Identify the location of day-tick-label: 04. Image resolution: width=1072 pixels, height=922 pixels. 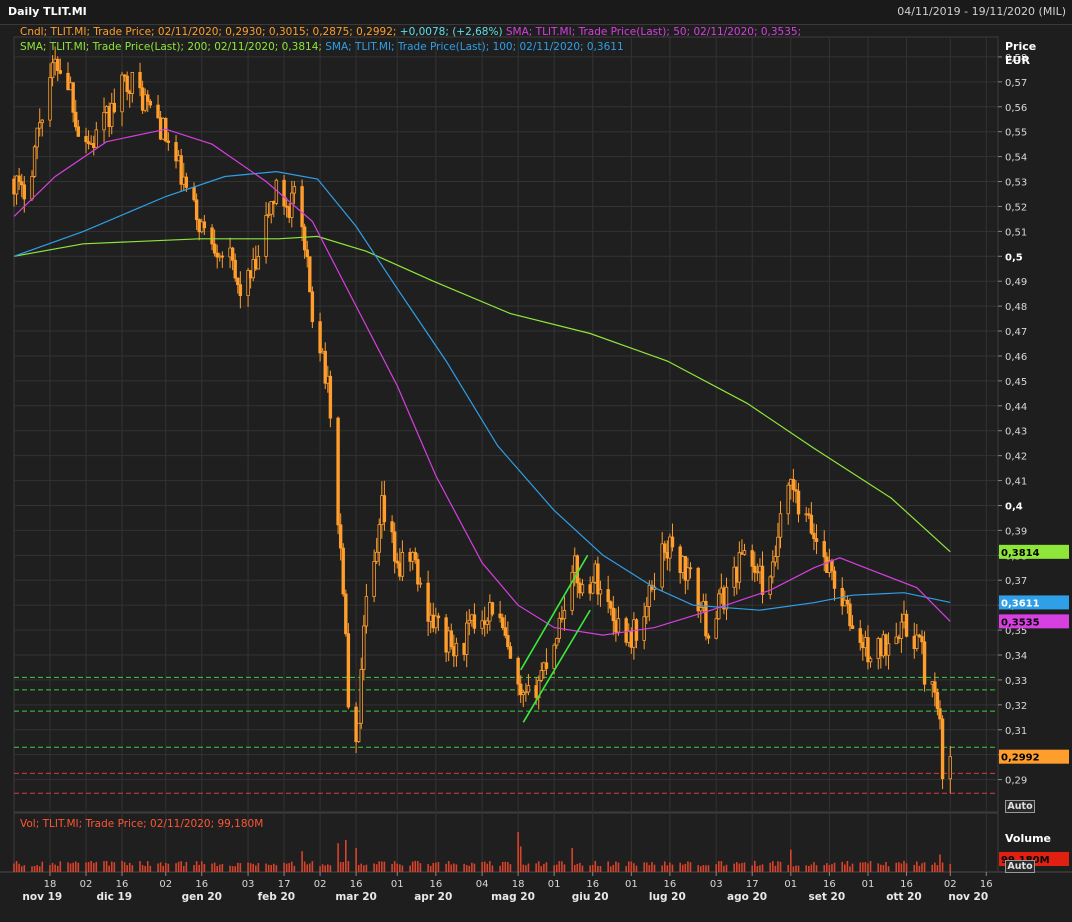
(482, 884).